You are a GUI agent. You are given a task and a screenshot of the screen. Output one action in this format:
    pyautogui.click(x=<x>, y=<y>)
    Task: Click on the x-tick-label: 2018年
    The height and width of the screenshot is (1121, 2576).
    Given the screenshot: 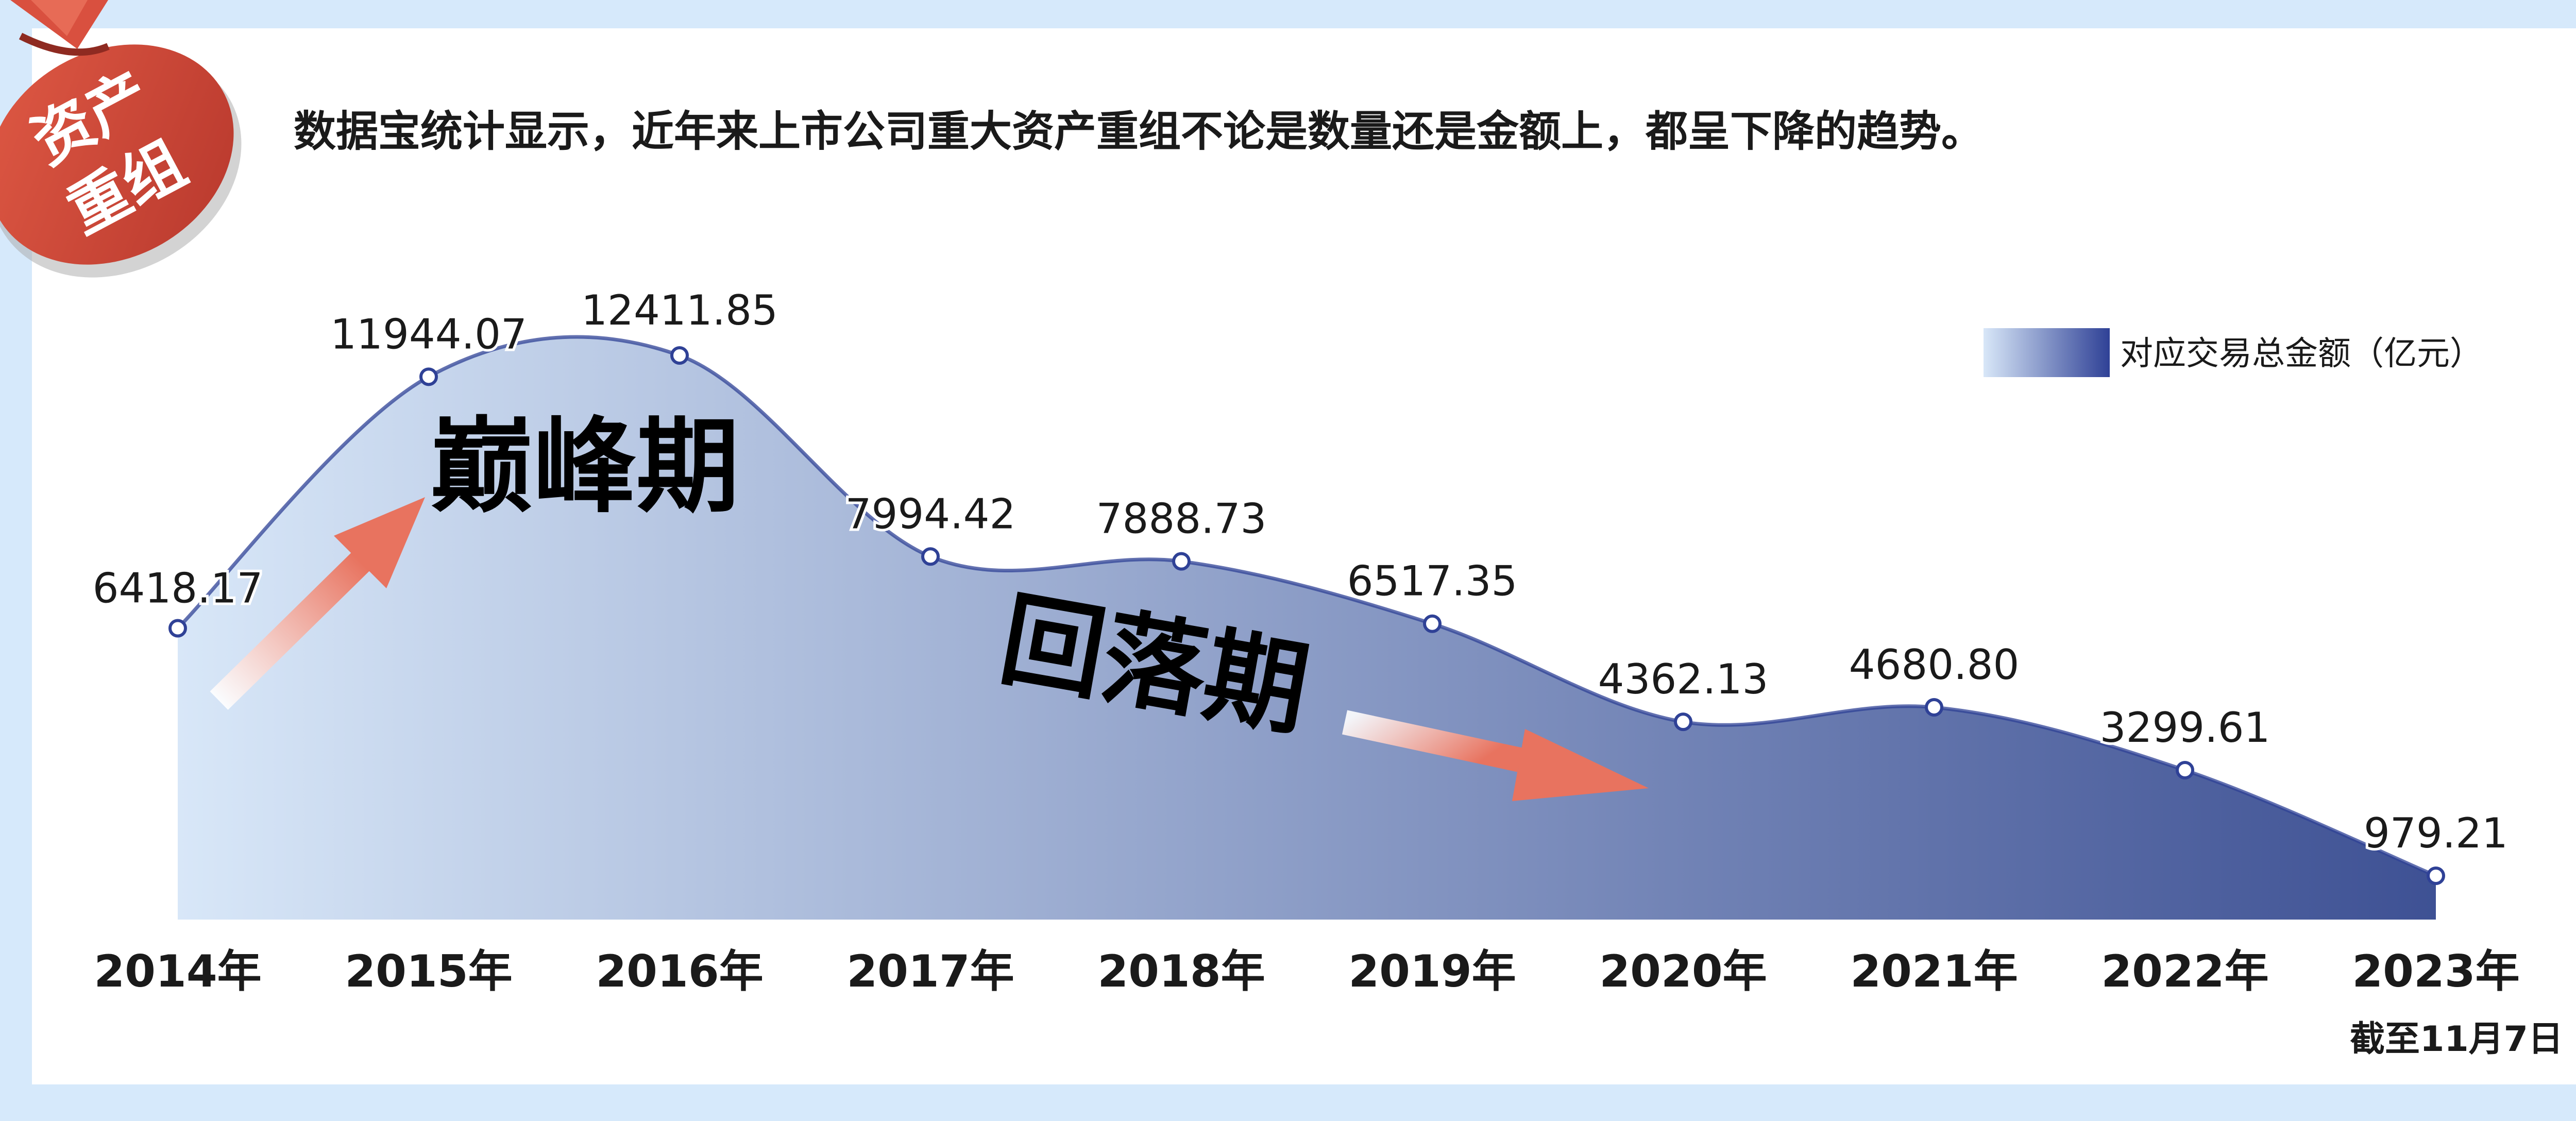 What is the action you would take?
    pyautogui.click(x=1181, y=971)
    